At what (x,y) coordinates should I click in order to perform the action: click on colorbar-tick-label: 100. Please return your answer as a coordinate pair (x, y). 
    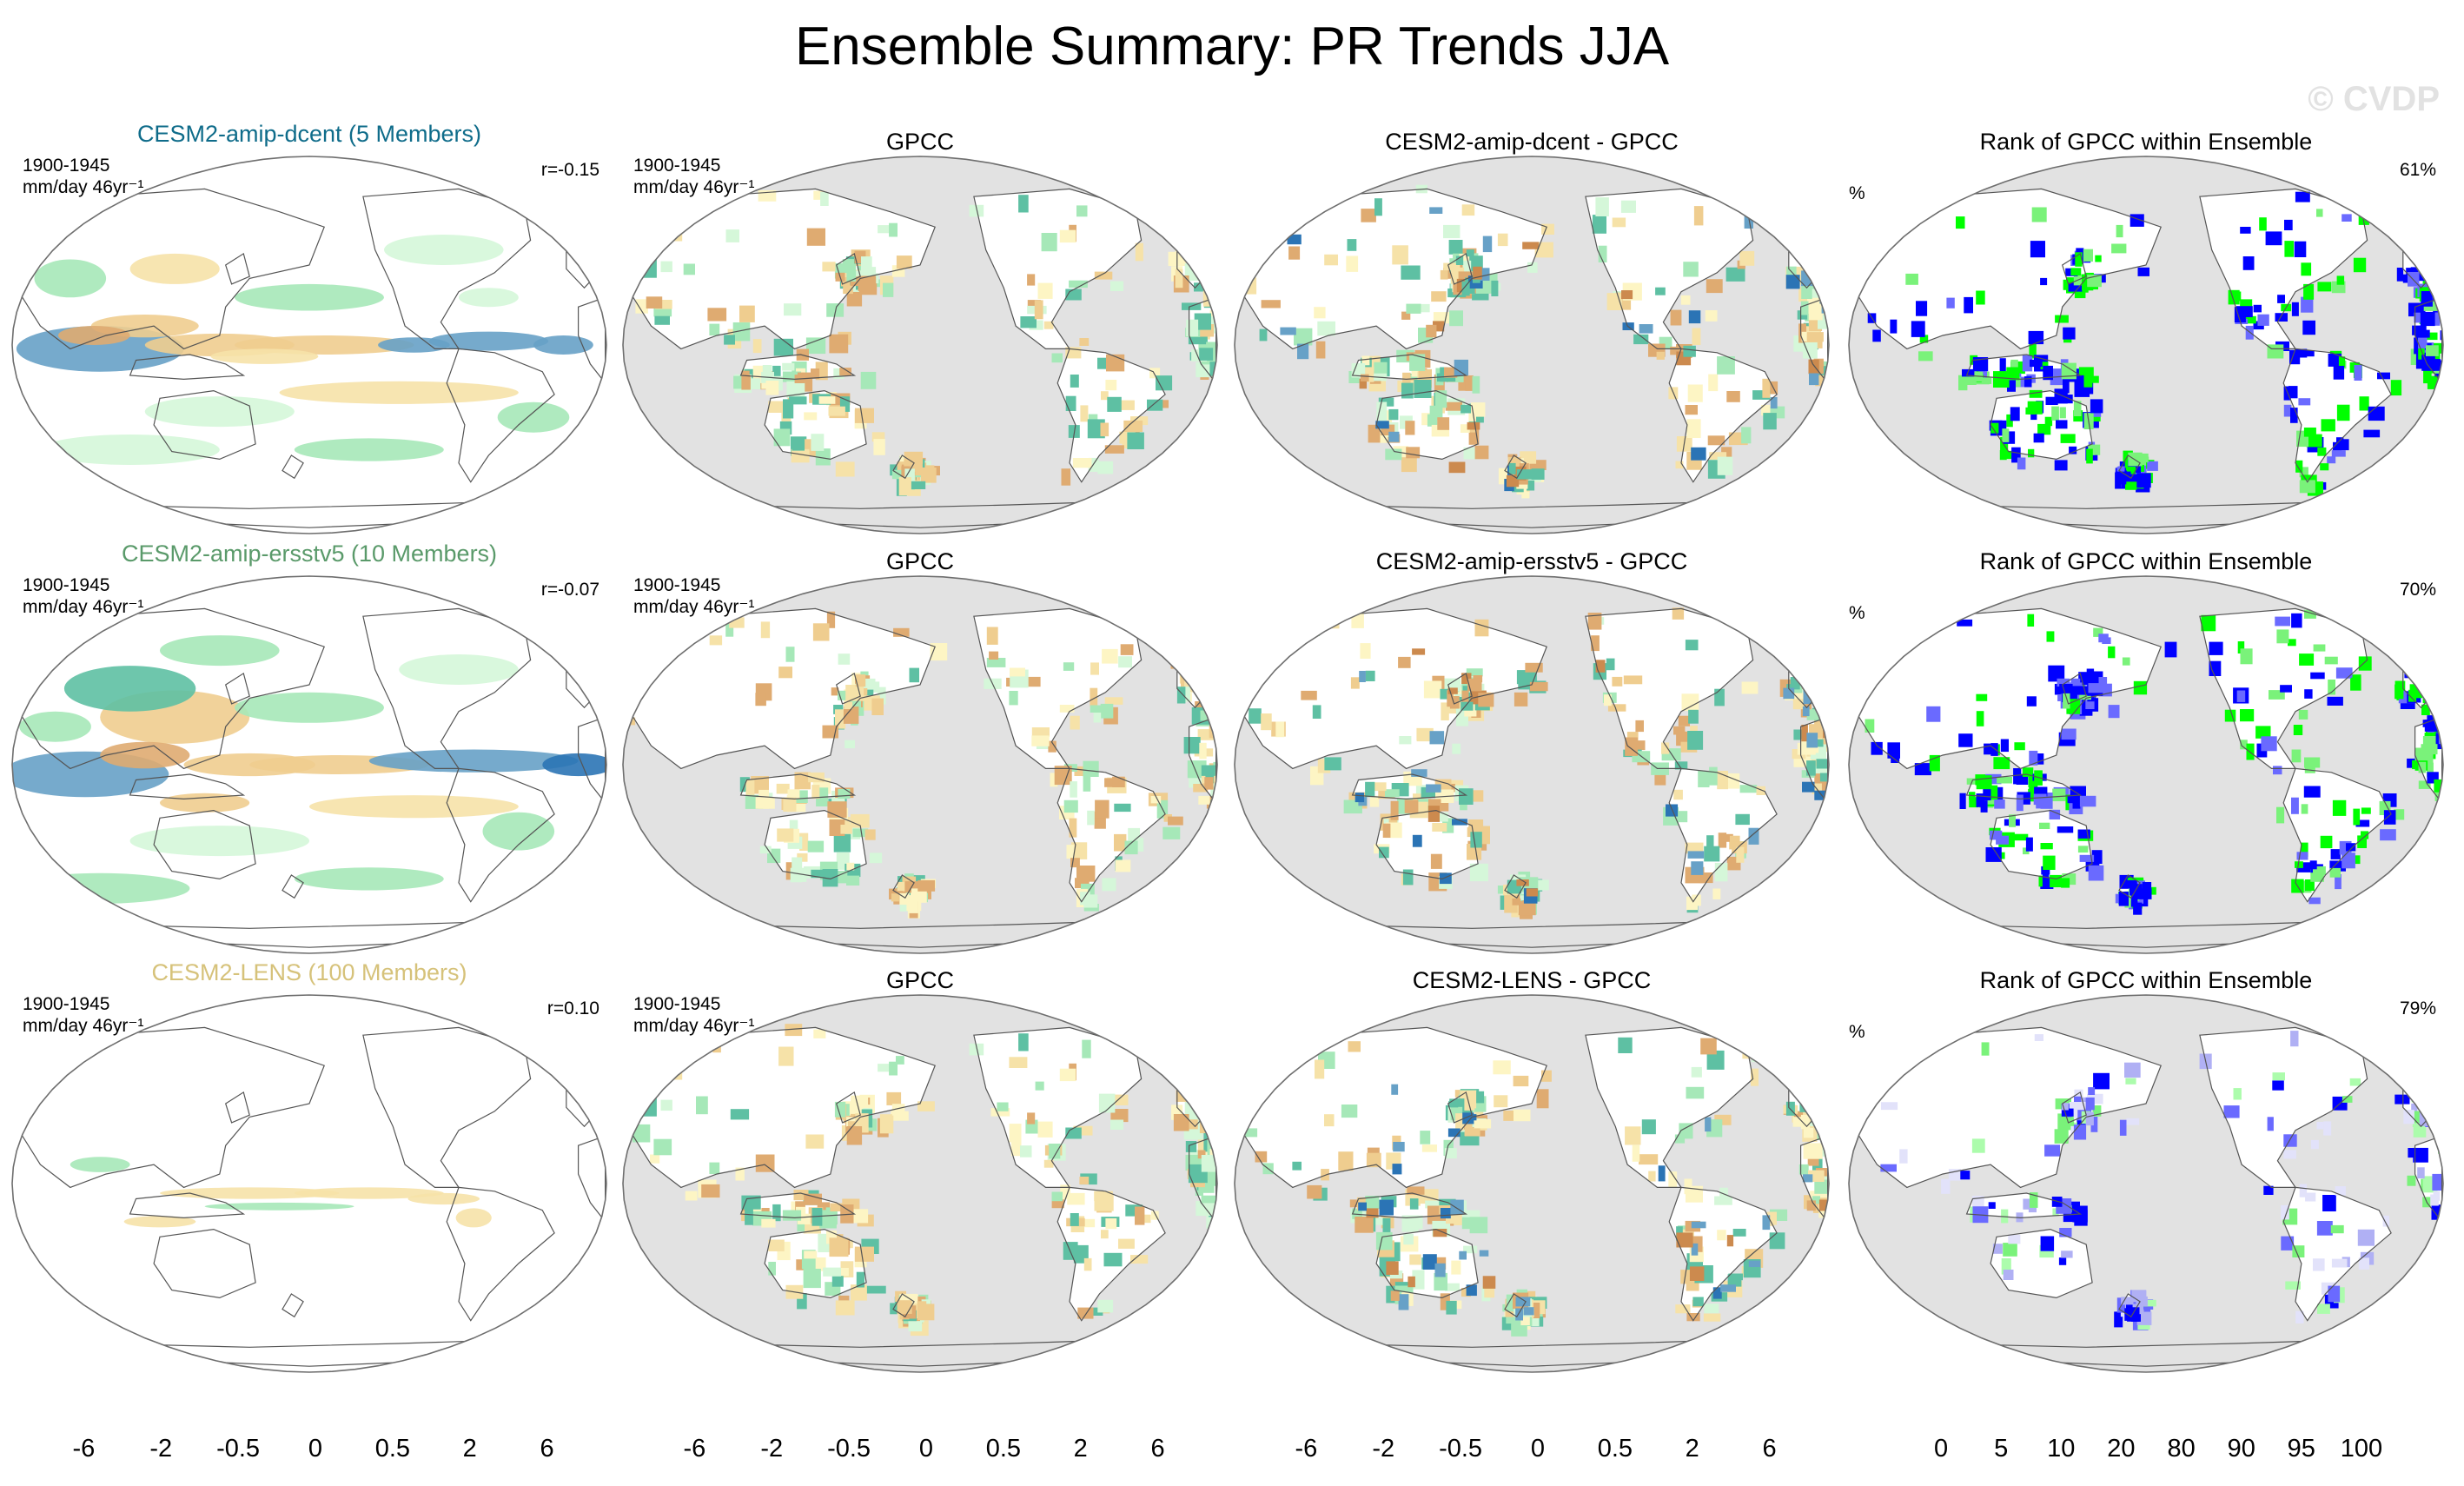
    Looking at the image, I should click on (2361, 1449).